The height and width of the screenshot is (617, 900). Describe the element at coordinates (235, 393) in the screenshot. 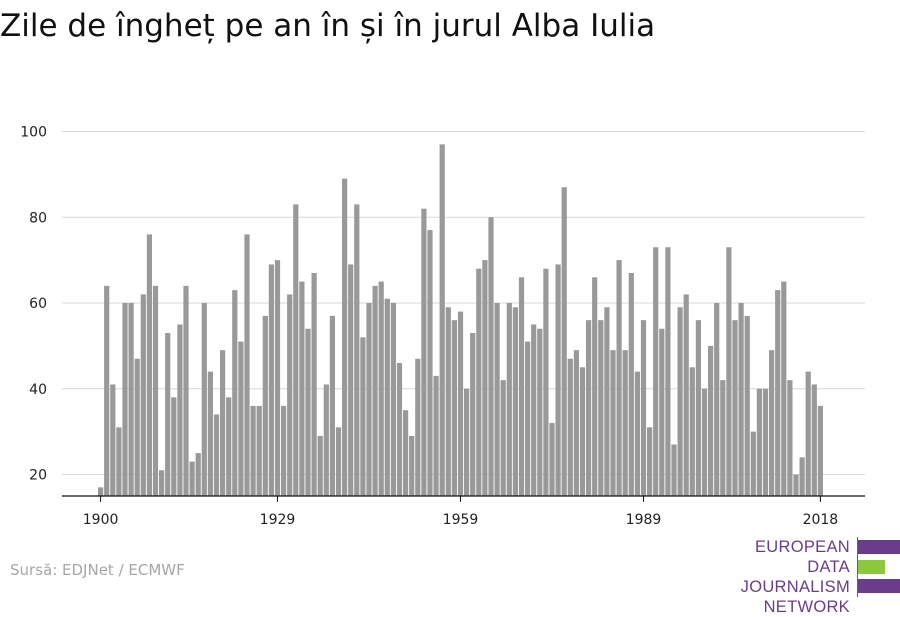

I see `bar-1922` at that location.